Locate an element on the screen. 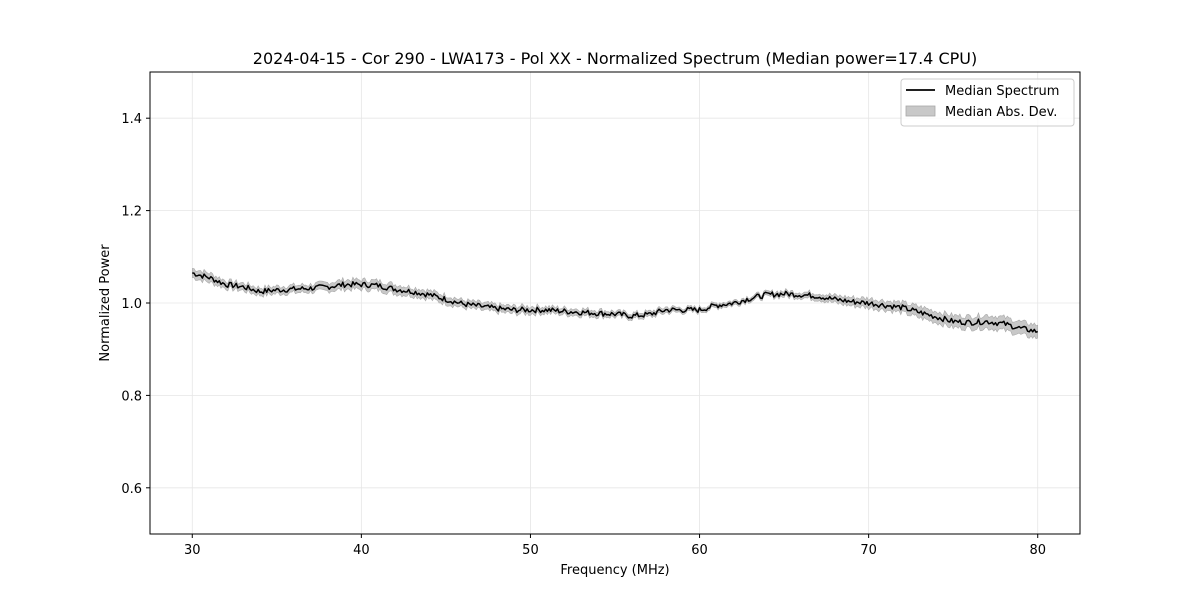  y-tick-label: 0.8 is located at coordinates (131, 396).